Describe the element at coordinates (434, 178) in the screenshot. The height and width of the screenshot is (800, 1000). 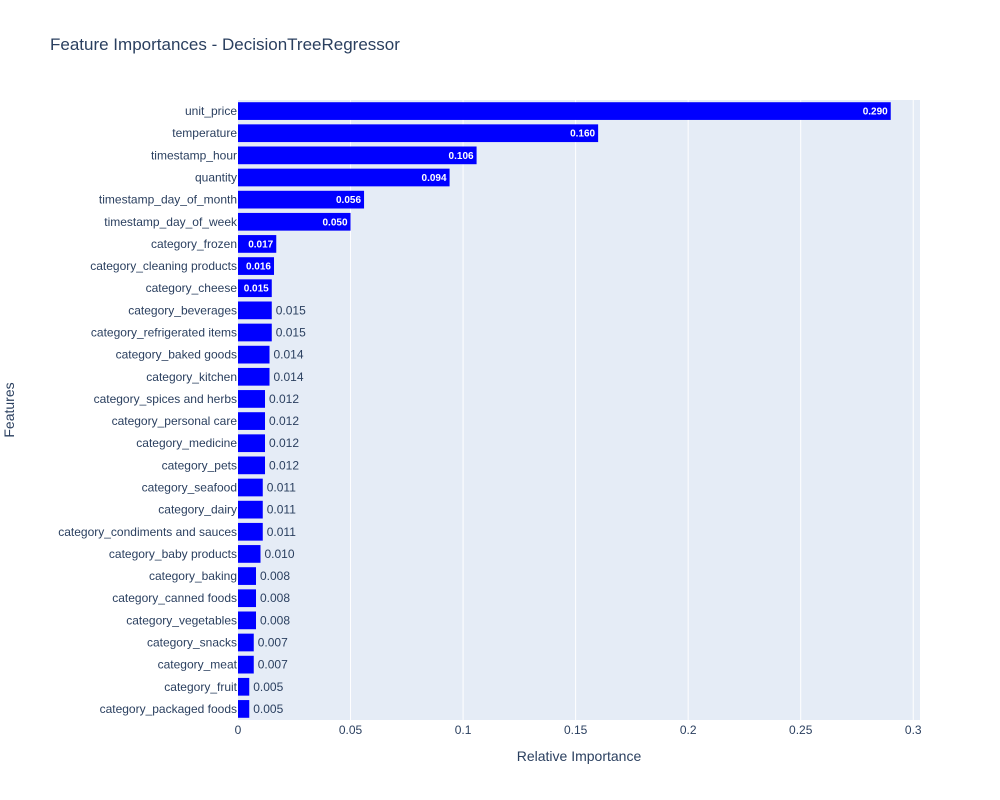
I see `value-label: 0.094` at that location.